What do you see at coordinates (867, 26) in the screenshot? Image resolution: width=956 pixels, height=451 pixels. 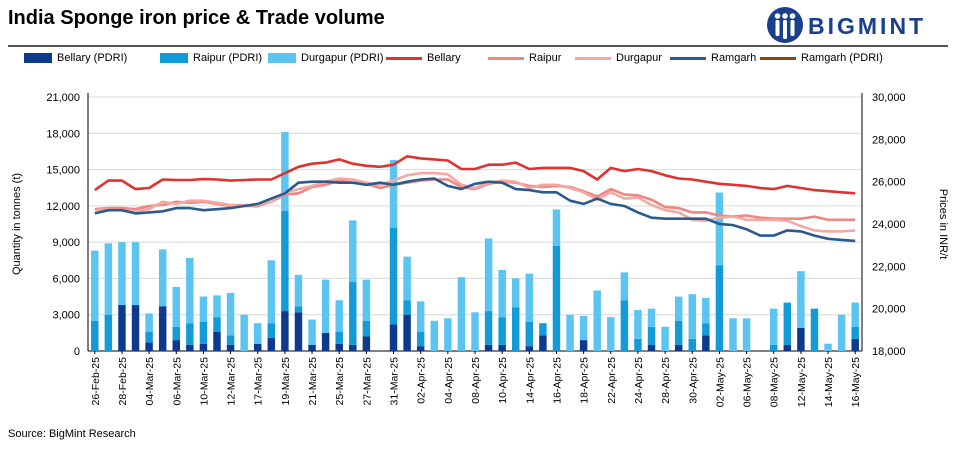 I see `logo-wordmark: BIGMINT` at bounding box center [867, 26].